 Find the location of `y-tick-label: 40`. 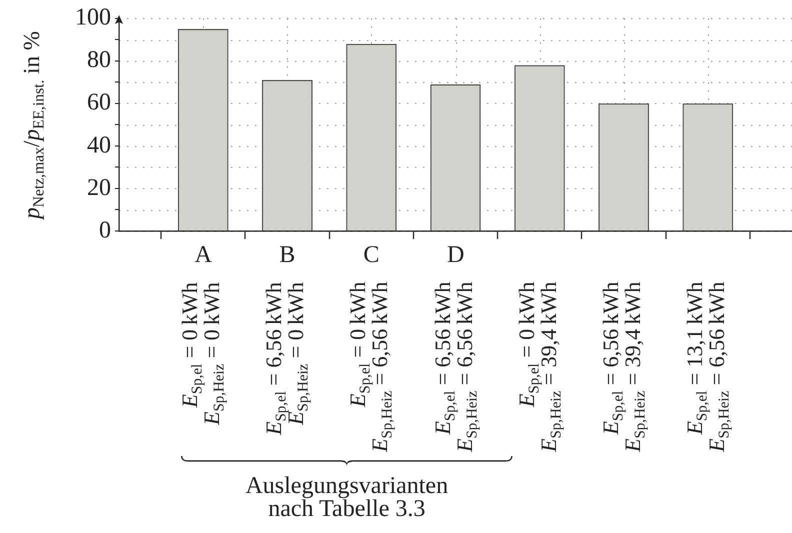

y-tick-label: 40 is located at coordinates (99, 145).